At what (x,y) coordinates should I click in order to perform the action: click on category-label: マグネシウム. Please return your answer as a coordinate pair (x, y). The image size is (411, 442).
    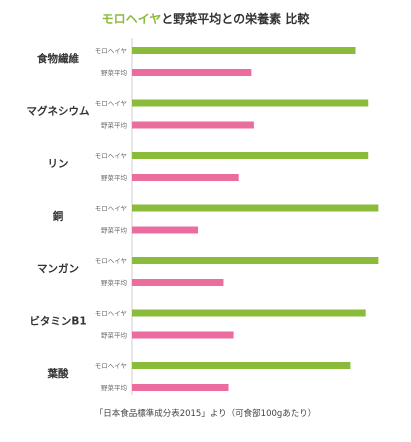
    Looking at the image, I should click on (58, 111).